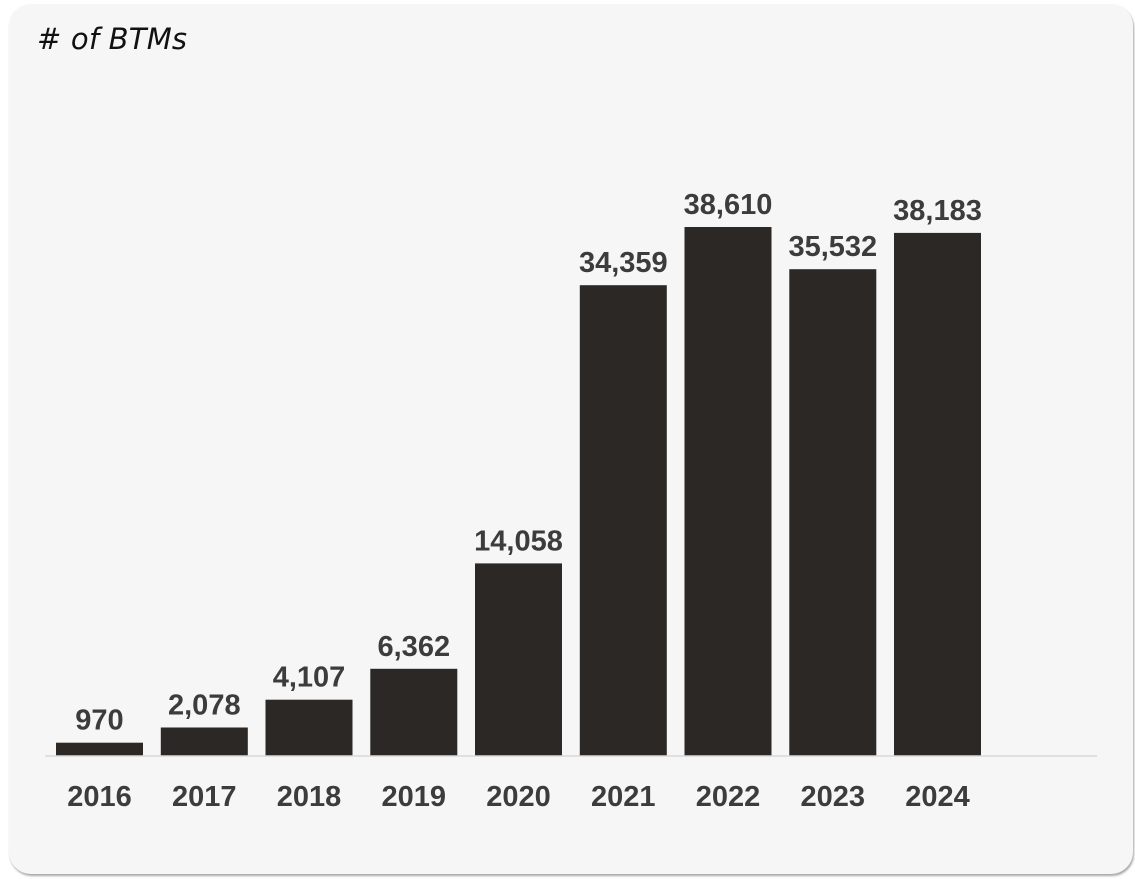  I want to click on bar-2016, so click(99, 749).